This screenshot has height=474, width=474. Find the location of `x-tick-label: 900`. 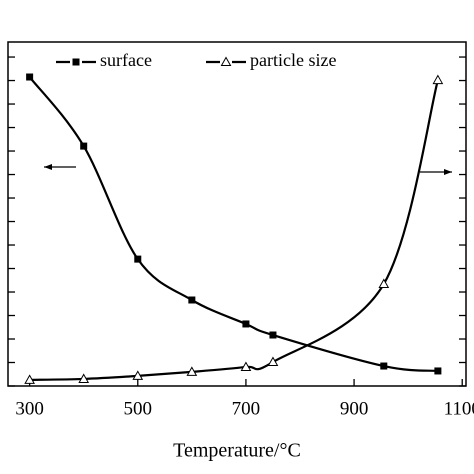

x-tick-label: 900 is located at coordinates (354, 408).